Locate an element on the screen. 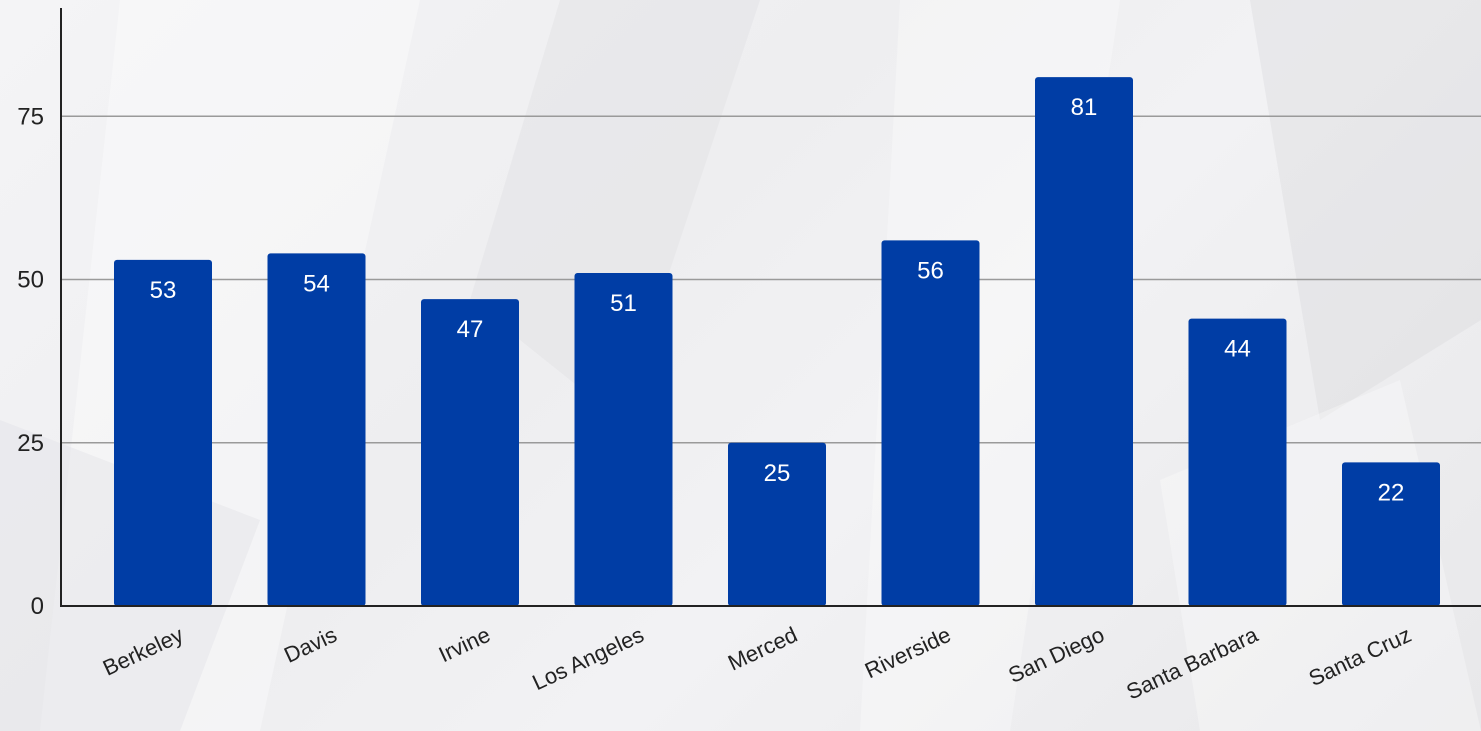  x-tick-label: Davis is located at coordinates (310, 645).